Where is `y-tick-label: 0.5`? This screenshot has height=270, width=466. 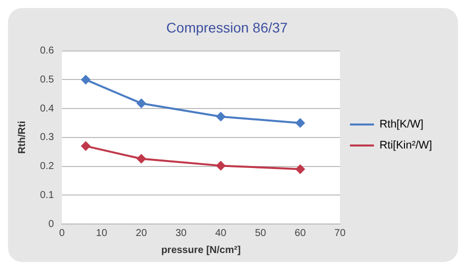
y-tick-label: 0.5 is located at coordinates (47, 80).